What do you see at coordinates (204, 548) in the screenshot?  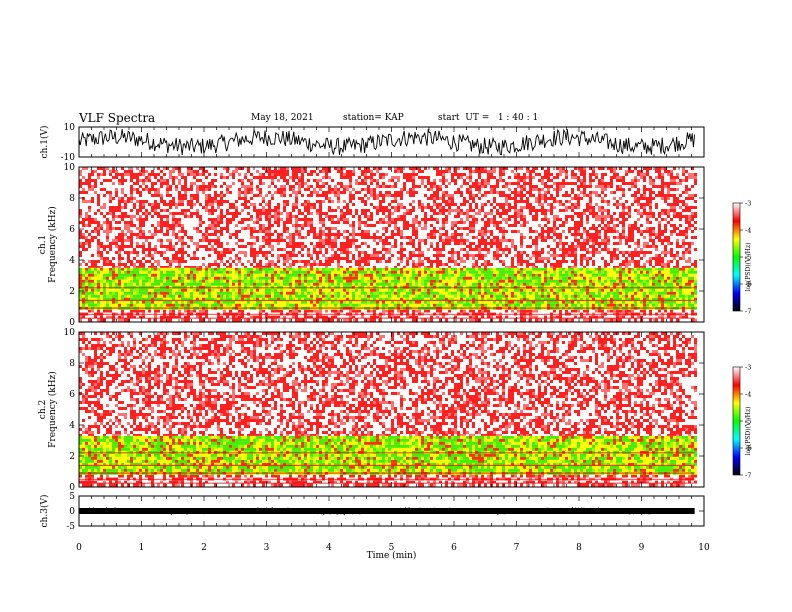 I see `x-tick-label: 2` at bounding box center [204, 548].